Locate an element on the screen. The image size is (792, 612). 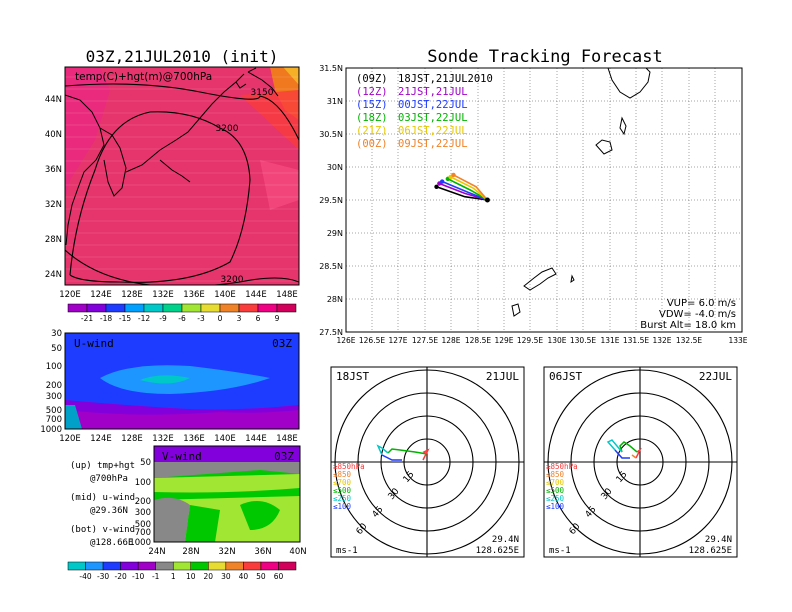
level-label: ≤250 is located at coordinates (342, 498).